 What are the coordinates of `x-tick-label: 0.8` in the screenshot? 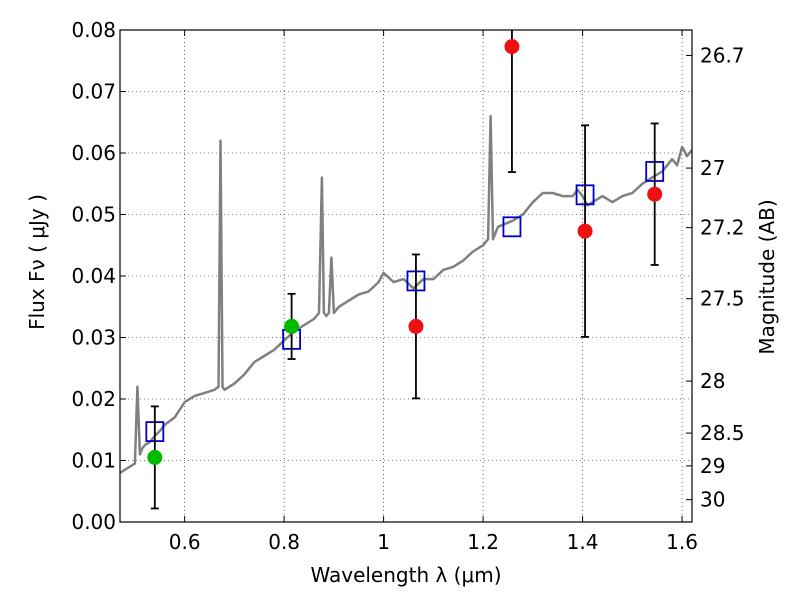 It's located at (284, 542).